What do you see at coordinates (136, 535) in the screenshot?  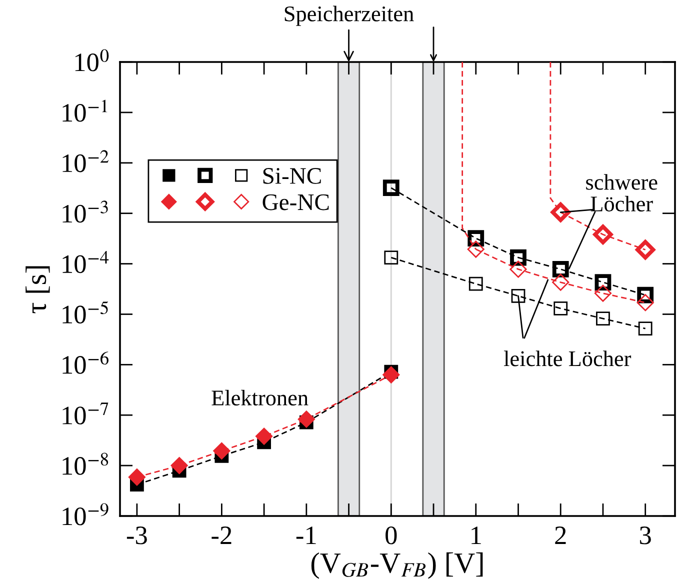 I see `x-tick-label: -3` at bounding box center [136, 535].